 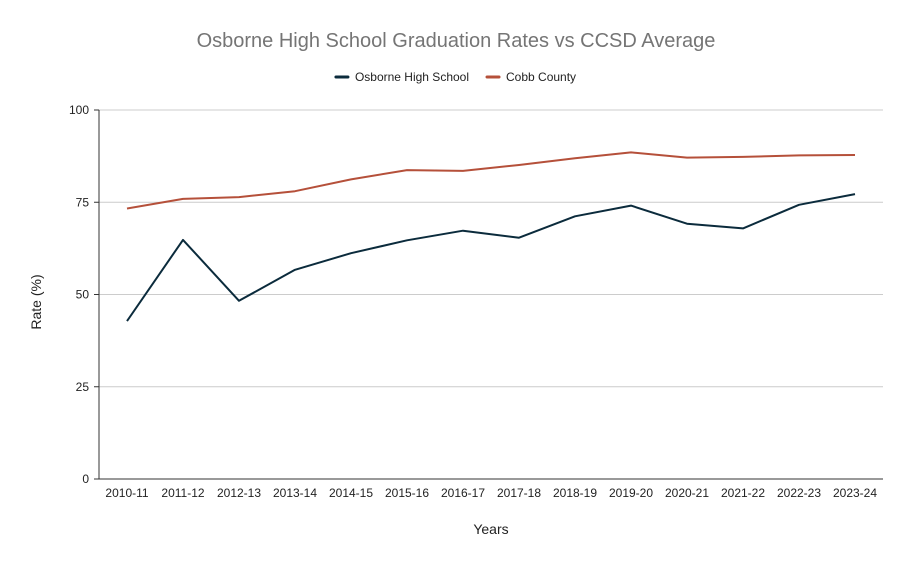 I want to click on legend-label: Osborne High School, so click(x=412, y=77).